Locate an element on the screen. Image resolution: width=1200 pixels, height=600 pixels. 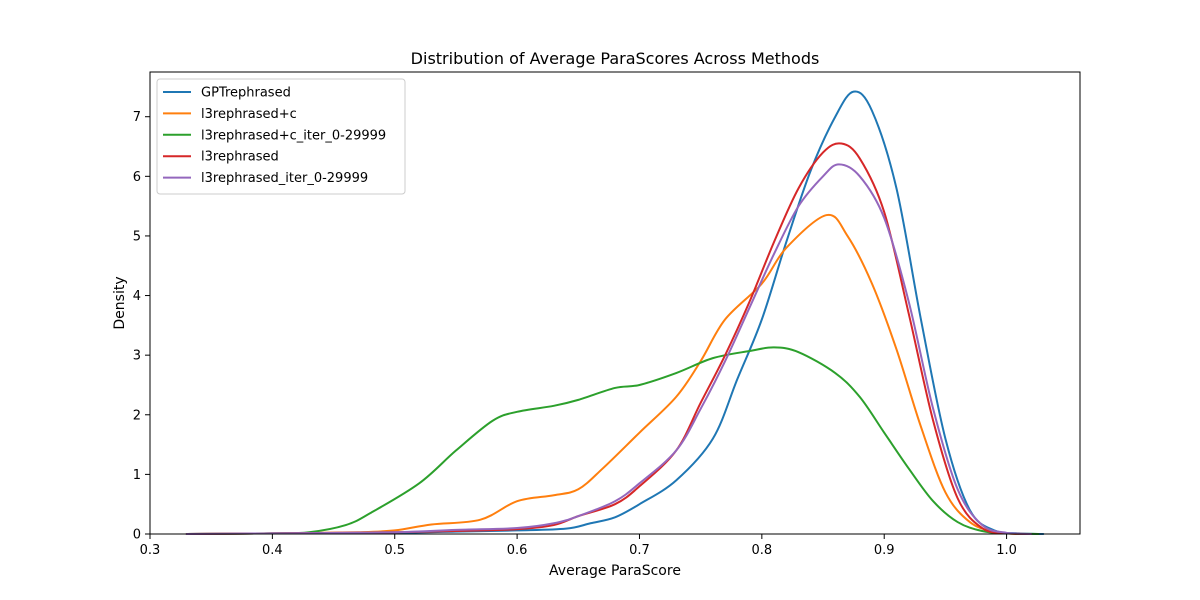
legend-label: GPTrephrased is located at coordinates (246, 93).